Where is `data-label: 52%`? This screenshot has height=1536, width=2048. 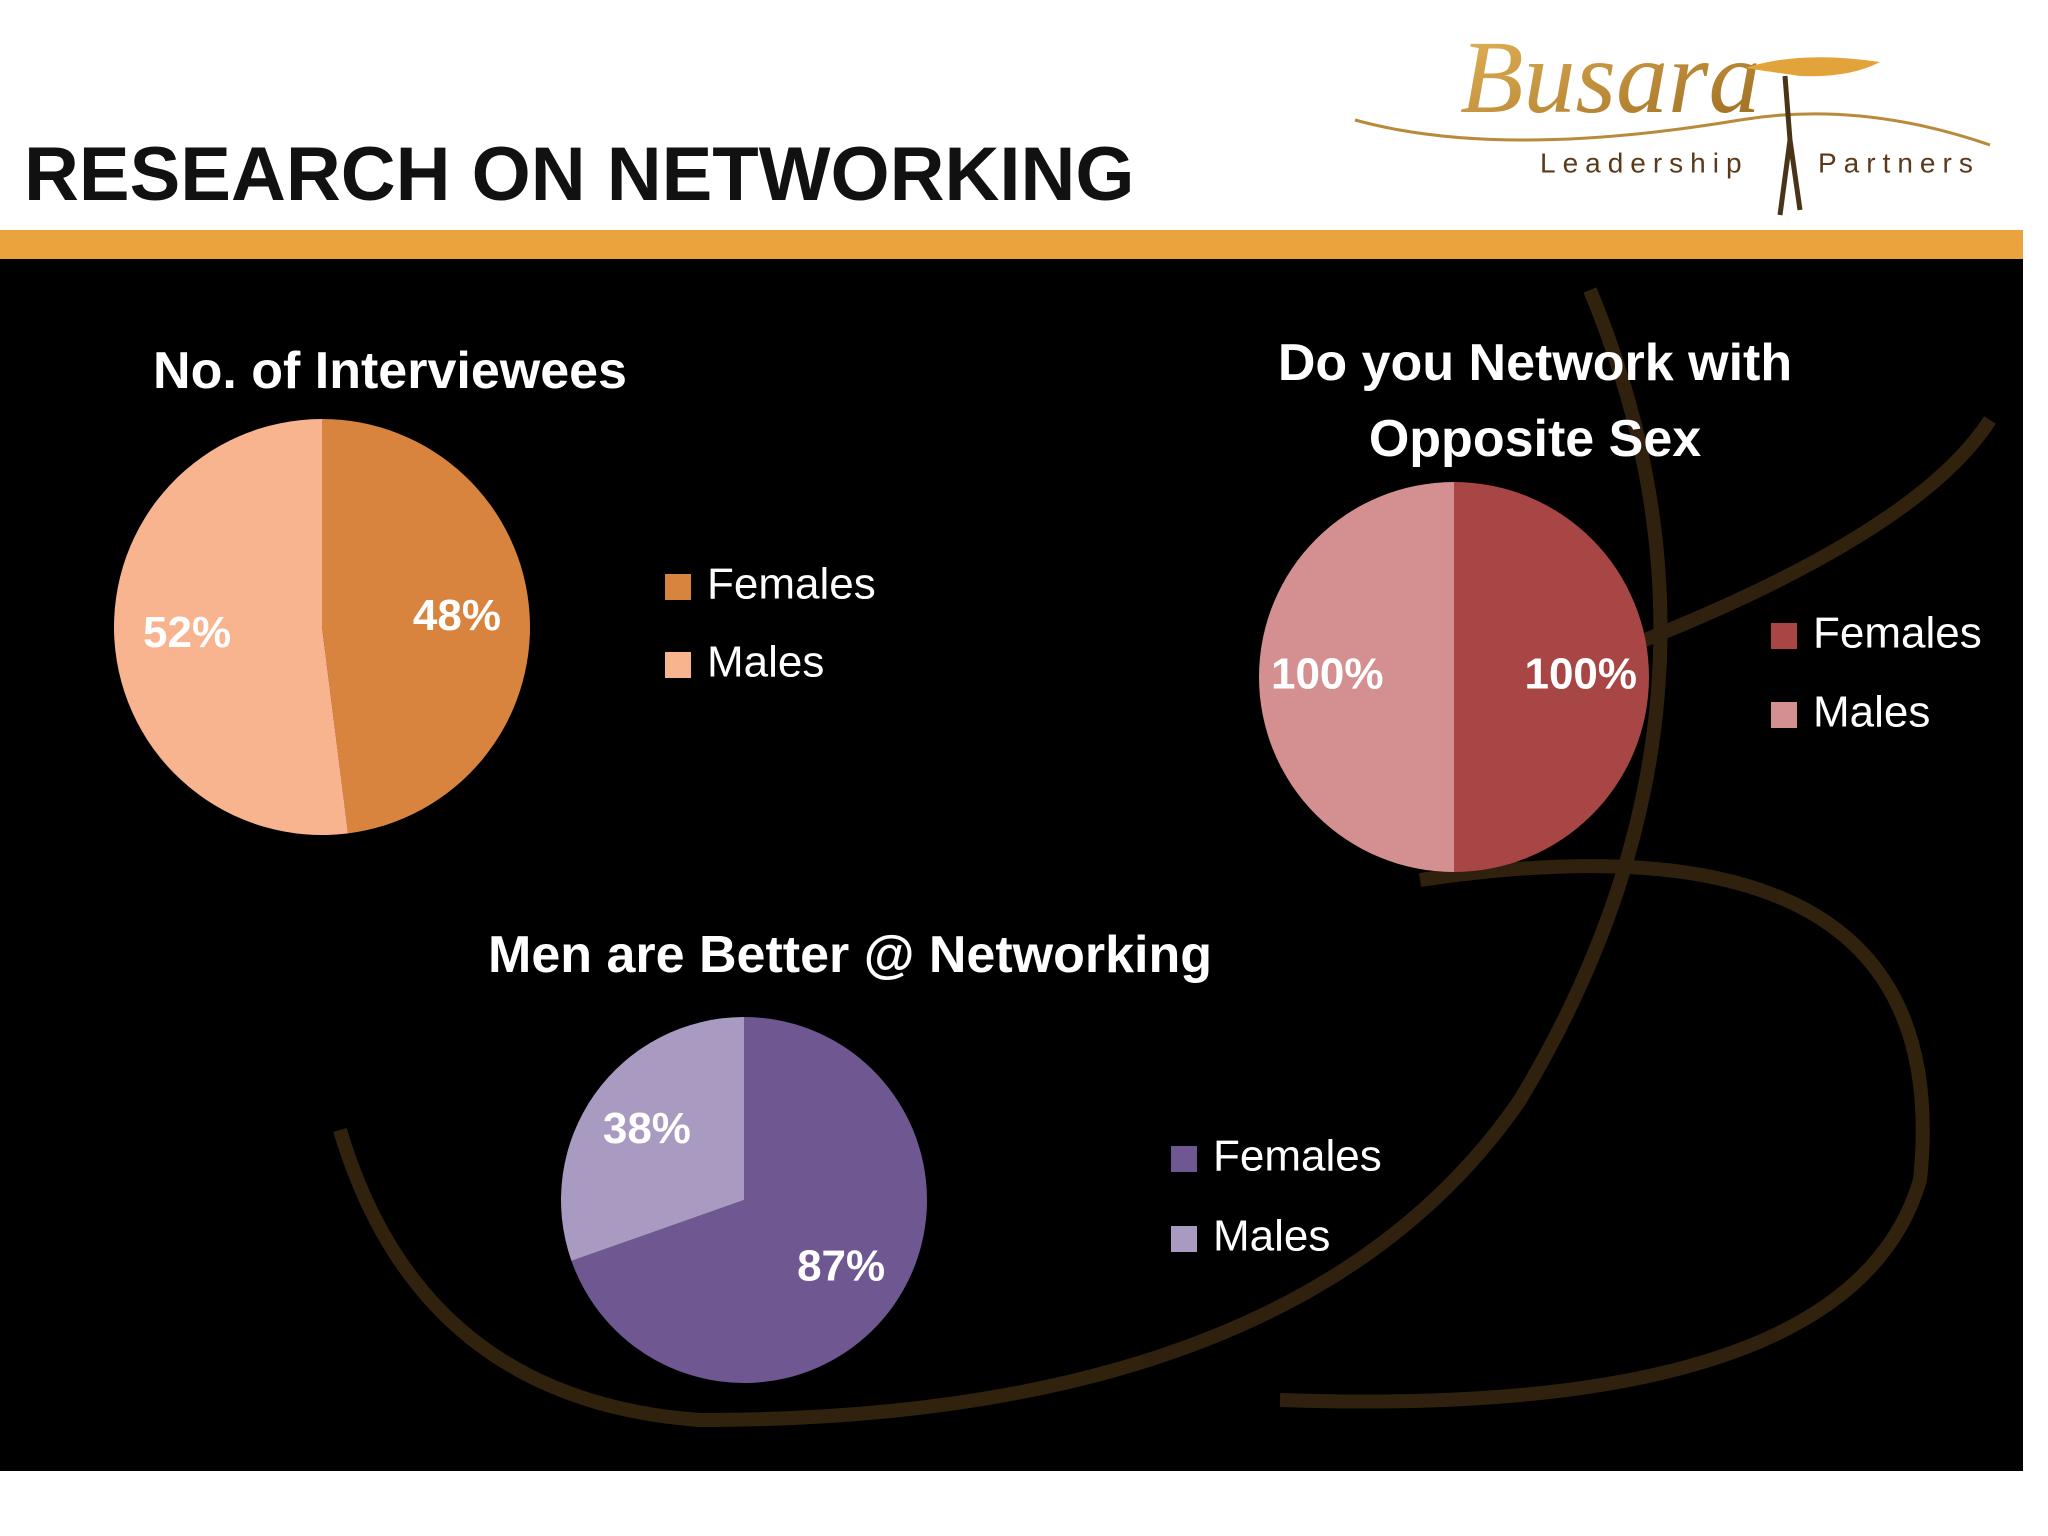 data-label: 52% is located at coordinates (187, 632).